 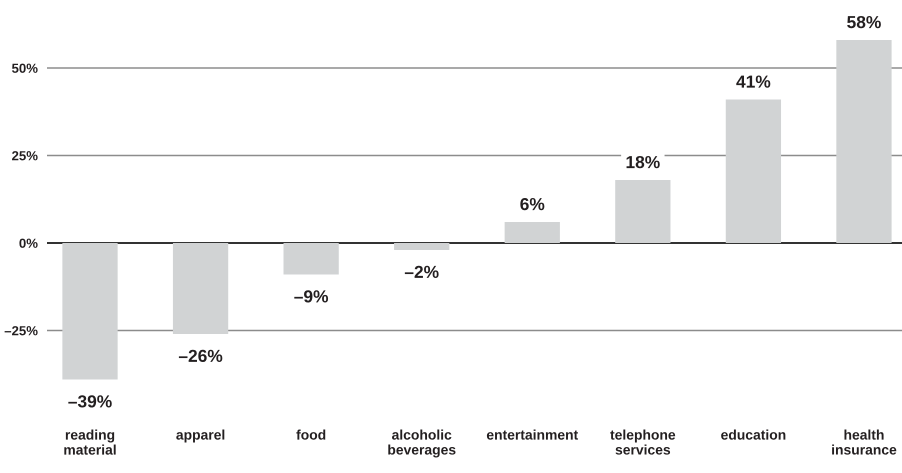 What do you see at coordinates (421, 272) in the screenshot?
I see `data-label: –2%` at bounding box center [421, 272].